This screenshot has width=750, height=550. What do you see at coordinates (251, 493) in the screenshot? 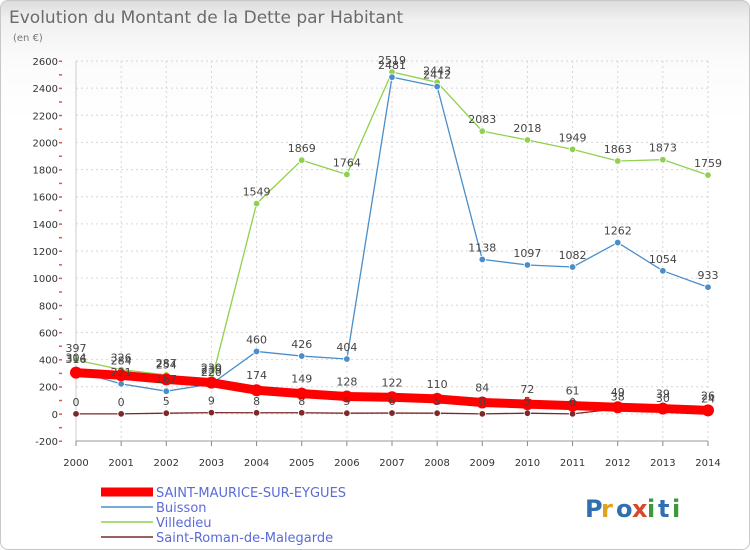
I see `legend-label: SAINT-MAURICE-SUR-EYGUES` at bounding box center [251, 493].